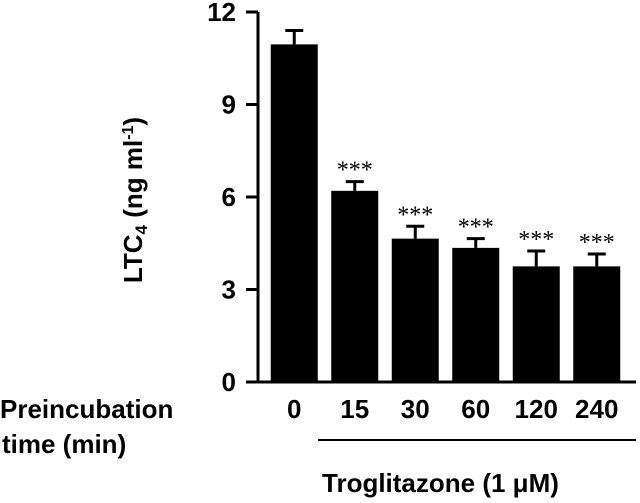 This screenshot has width=640, height=503. What do you see at coordinates (415, 409) in the screenshot?
I see `x-tick-label: 30` at bounding box center [415, 409].